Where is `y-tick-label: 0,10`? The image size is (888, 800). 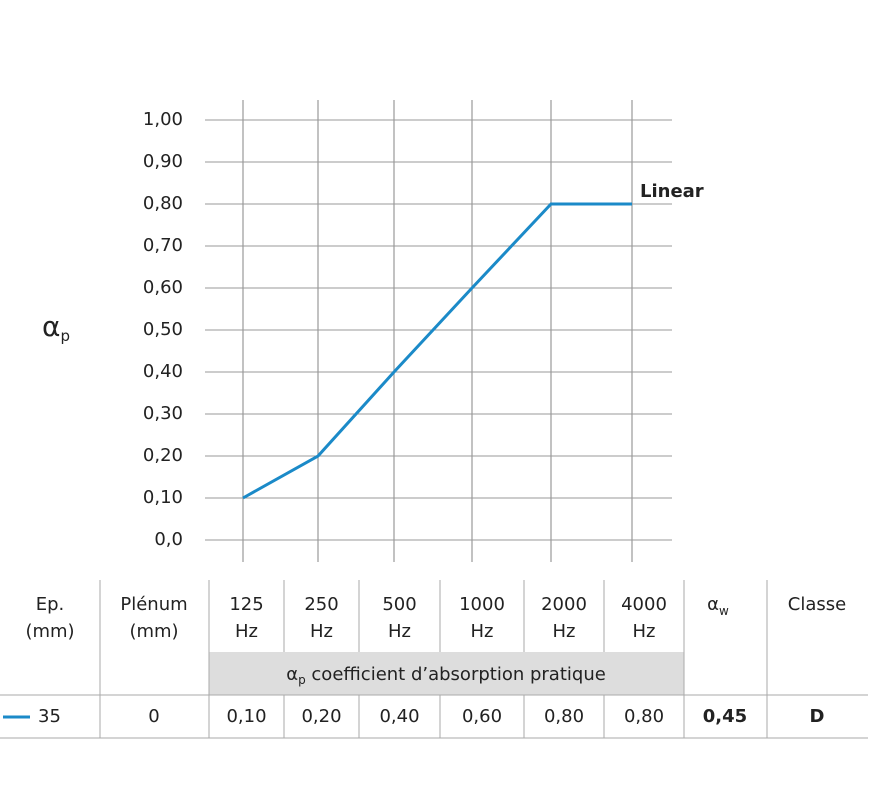 y-tick-label: 0,10 is located at coordinates (163, 497).